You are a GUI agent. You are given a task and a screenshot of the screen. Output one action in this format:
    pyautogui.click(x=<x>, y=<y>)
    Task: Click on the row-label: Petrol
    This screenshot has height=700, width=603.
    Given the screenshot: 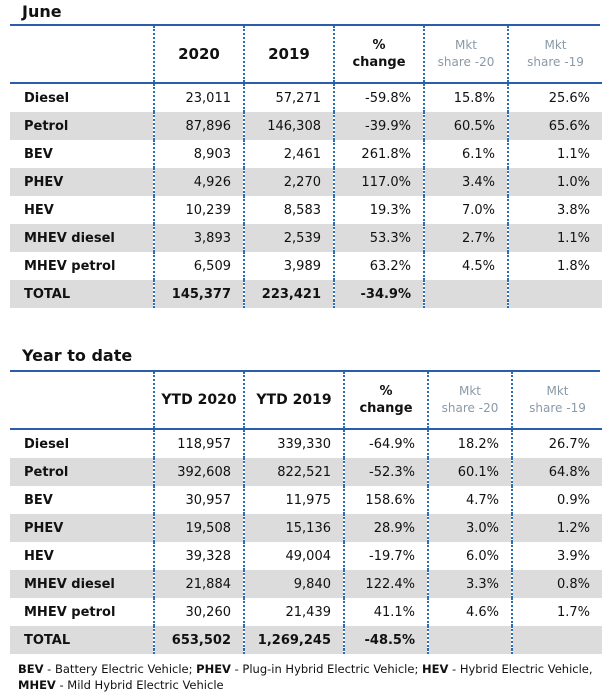 What is the action you would take?
    pyautogui.click(x=82, y=126)
    